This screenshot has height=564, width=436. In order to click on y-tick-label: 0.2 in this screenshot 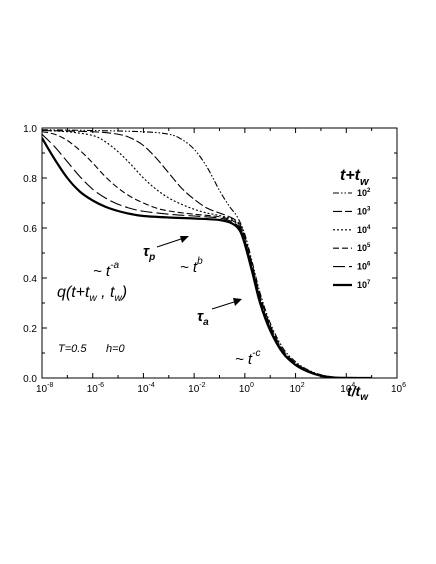, I will do `click(30, 329)`.